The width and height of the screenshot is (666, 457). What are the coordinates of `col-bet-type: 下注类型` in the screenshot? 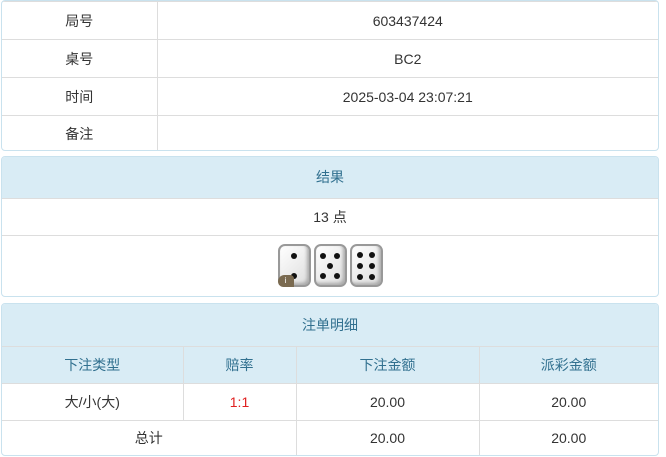 It's located at (93, 364).